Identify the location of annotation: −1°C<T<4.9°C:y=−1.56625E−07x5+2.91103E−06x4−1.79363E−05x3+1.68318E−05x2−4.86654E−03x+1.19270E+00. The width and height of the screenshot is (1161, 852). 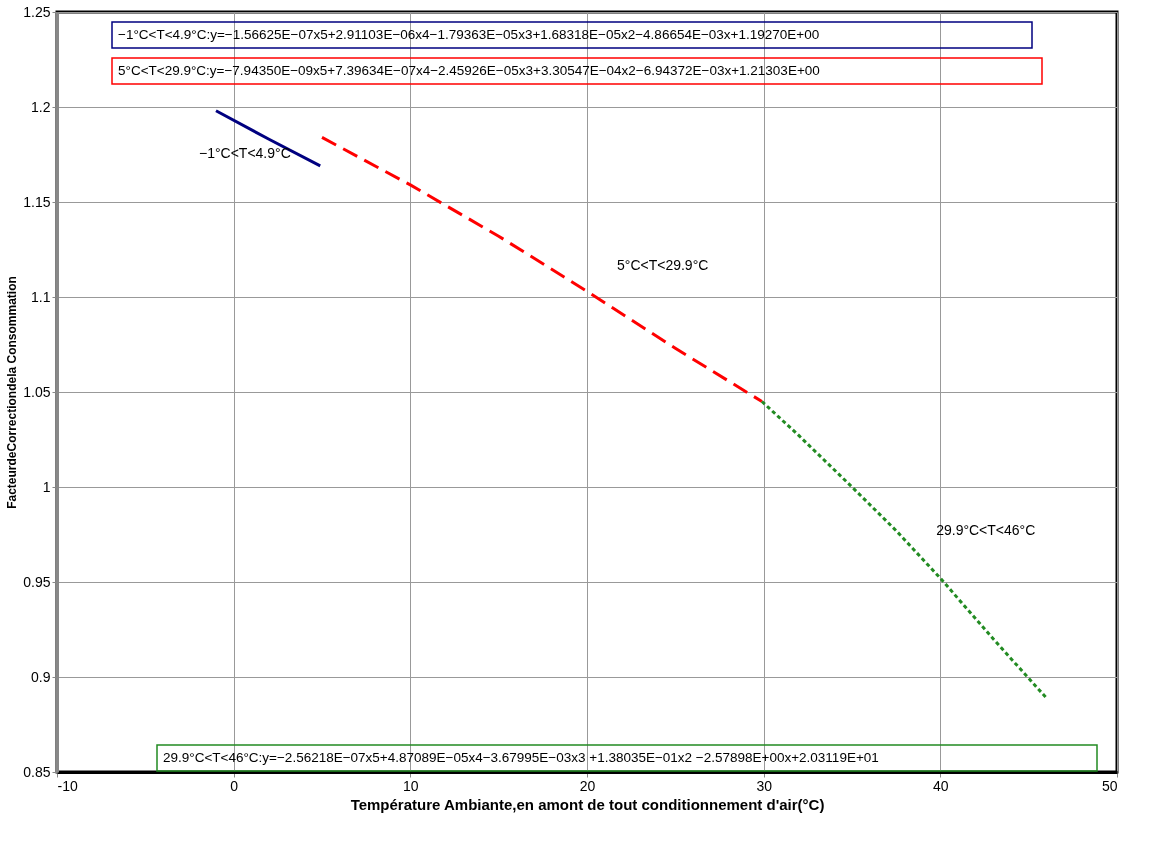
(469, 34).